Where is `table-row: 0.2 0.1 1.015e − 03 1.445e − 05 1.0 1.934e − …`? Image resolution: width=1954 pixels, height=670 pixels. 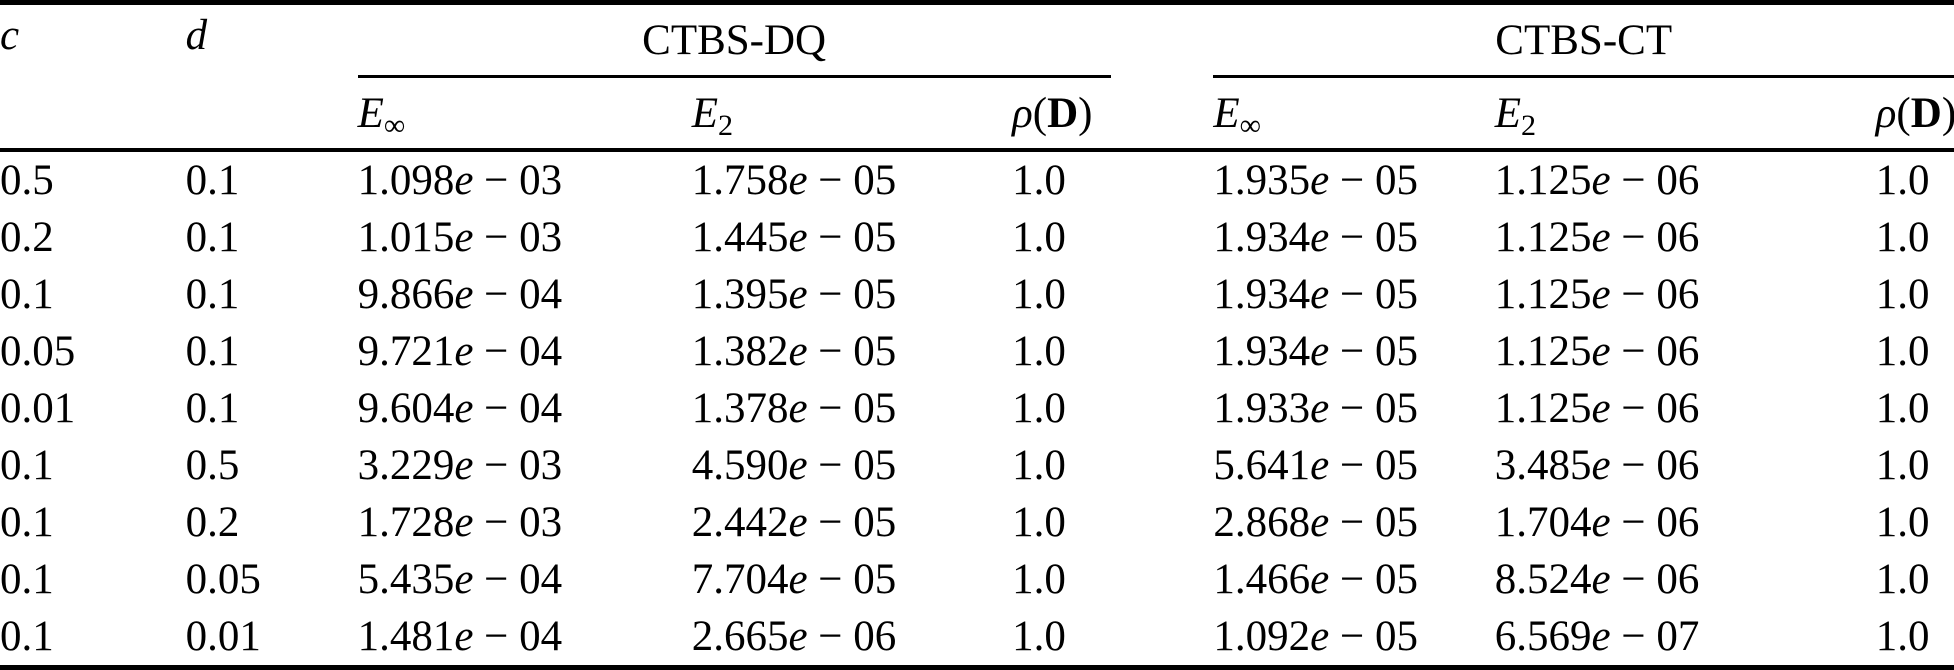 table-row: 0.2 0.1 1.015e − 03 1.445e − 05 1.0 1.934e − … is located at coordinates (977, 237).